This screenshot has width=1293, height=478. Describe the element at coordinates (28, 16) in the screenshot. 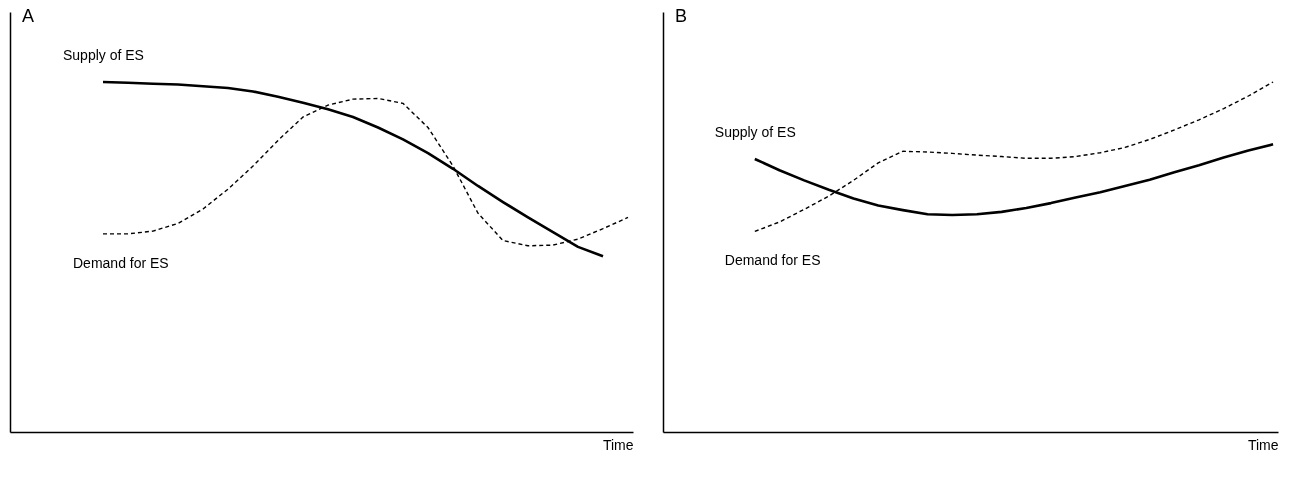

I see `chart-title: A` at that location.